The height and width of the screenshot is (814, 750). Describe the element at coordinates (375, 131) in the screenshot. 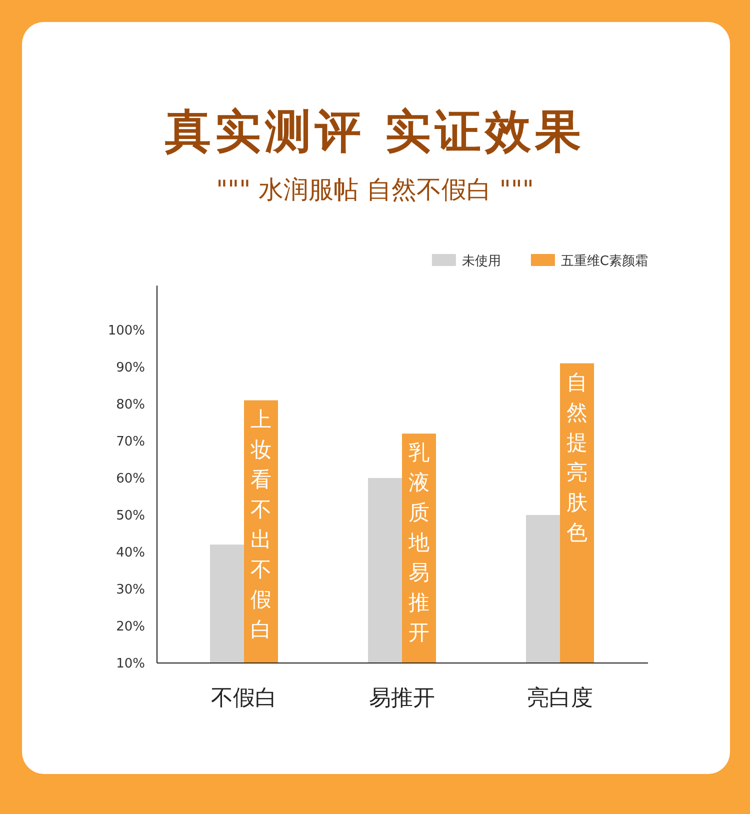

I see `chart-title: 真实测评 实证效果` at that location.